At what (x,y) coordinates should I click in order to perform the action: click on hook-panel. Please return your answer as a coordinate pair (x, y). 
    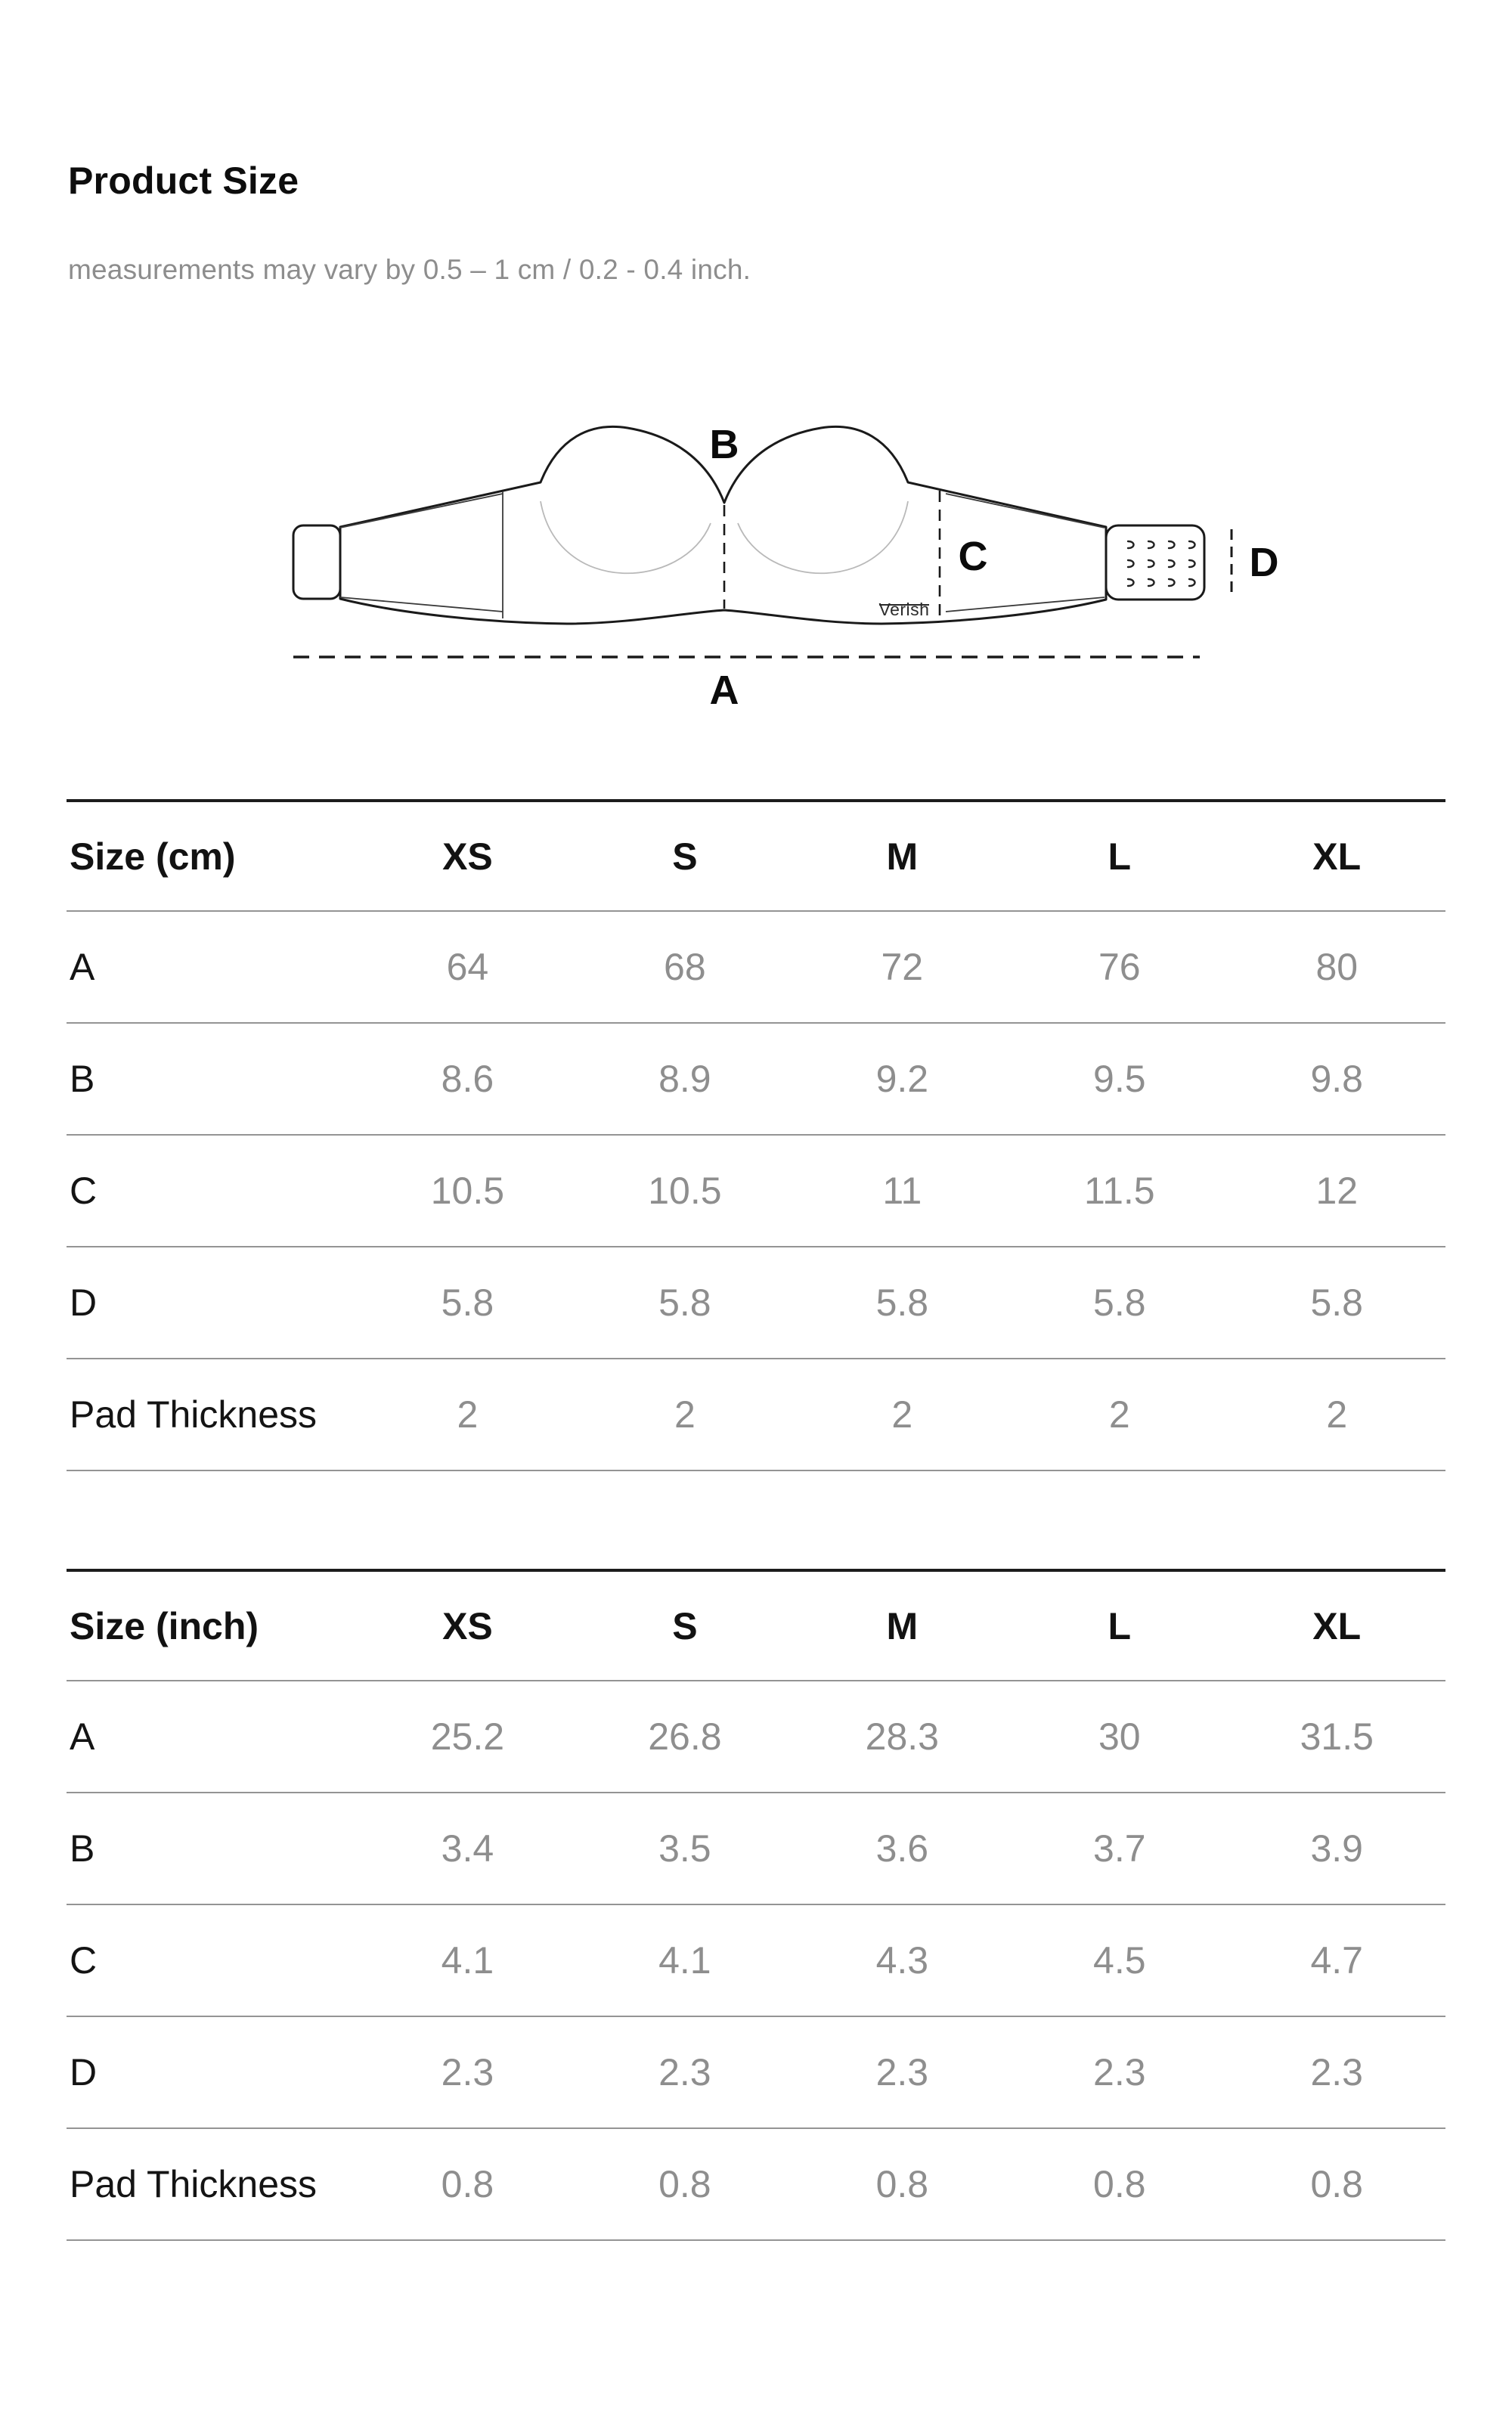
    Looking at the image, I should click on (1155, 563).